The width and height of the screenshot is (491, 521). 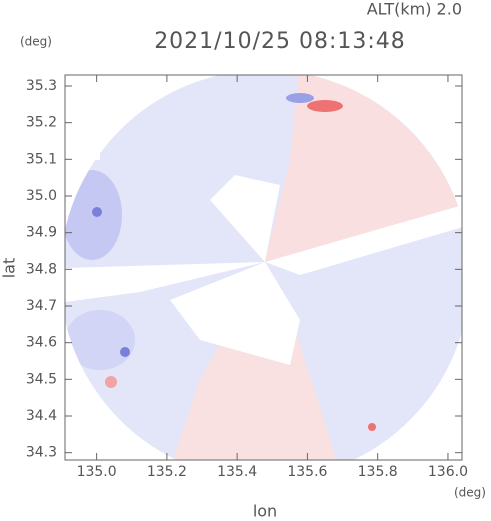 What do you see at coordinates (9, 268) in the screenshot?
I see `y-axis-label: lat` at bounding box center [9, 268].